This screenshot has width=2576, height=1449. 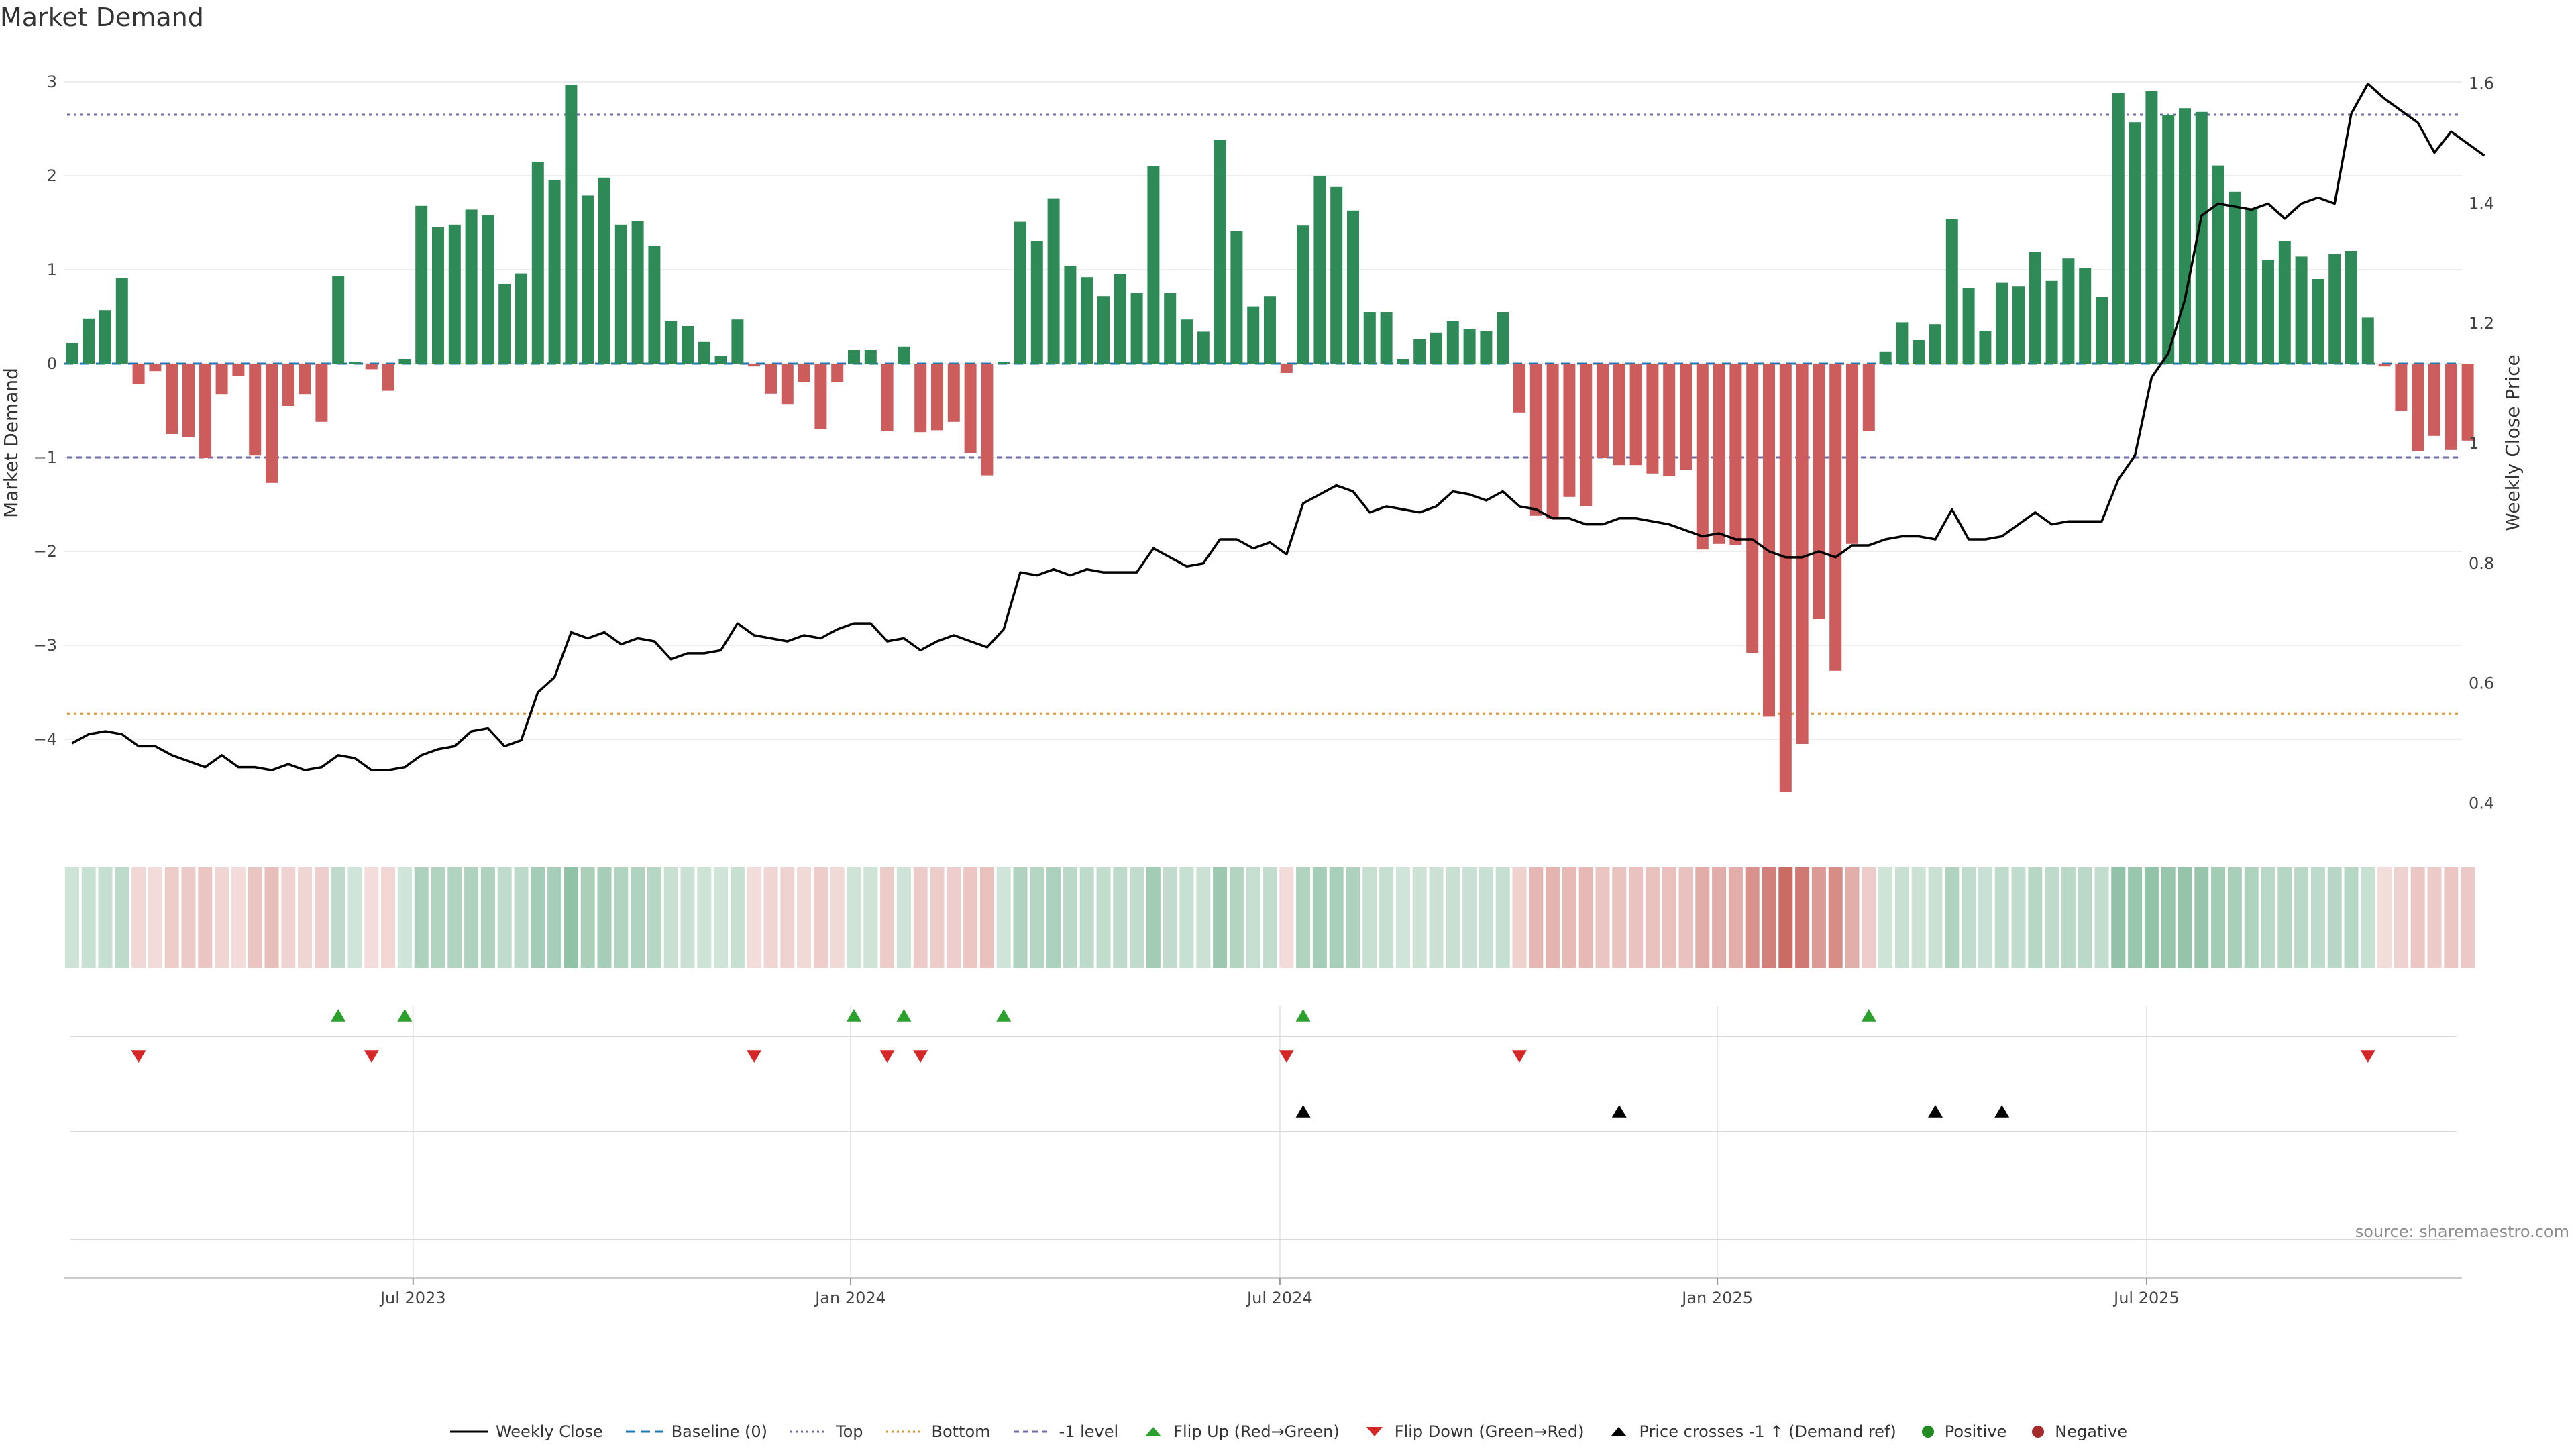 What do you see at coordinates (2481, 803) in the screenshot?
I see `y2-tick-label: 0.4` at bounding box center [2481, 803].